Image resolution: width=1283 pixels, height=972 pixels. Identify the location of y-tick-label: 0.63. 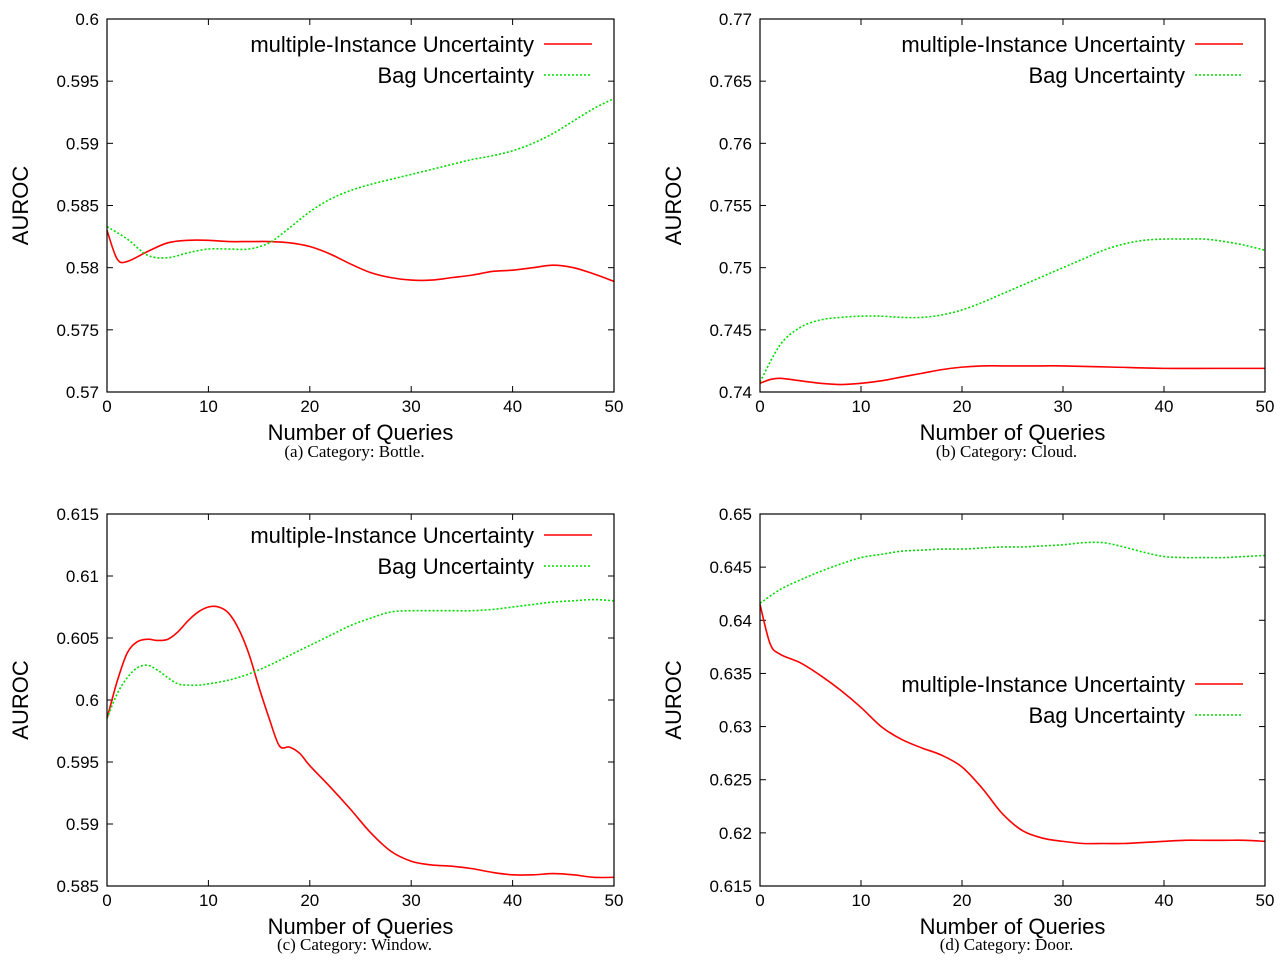
(735, 727).